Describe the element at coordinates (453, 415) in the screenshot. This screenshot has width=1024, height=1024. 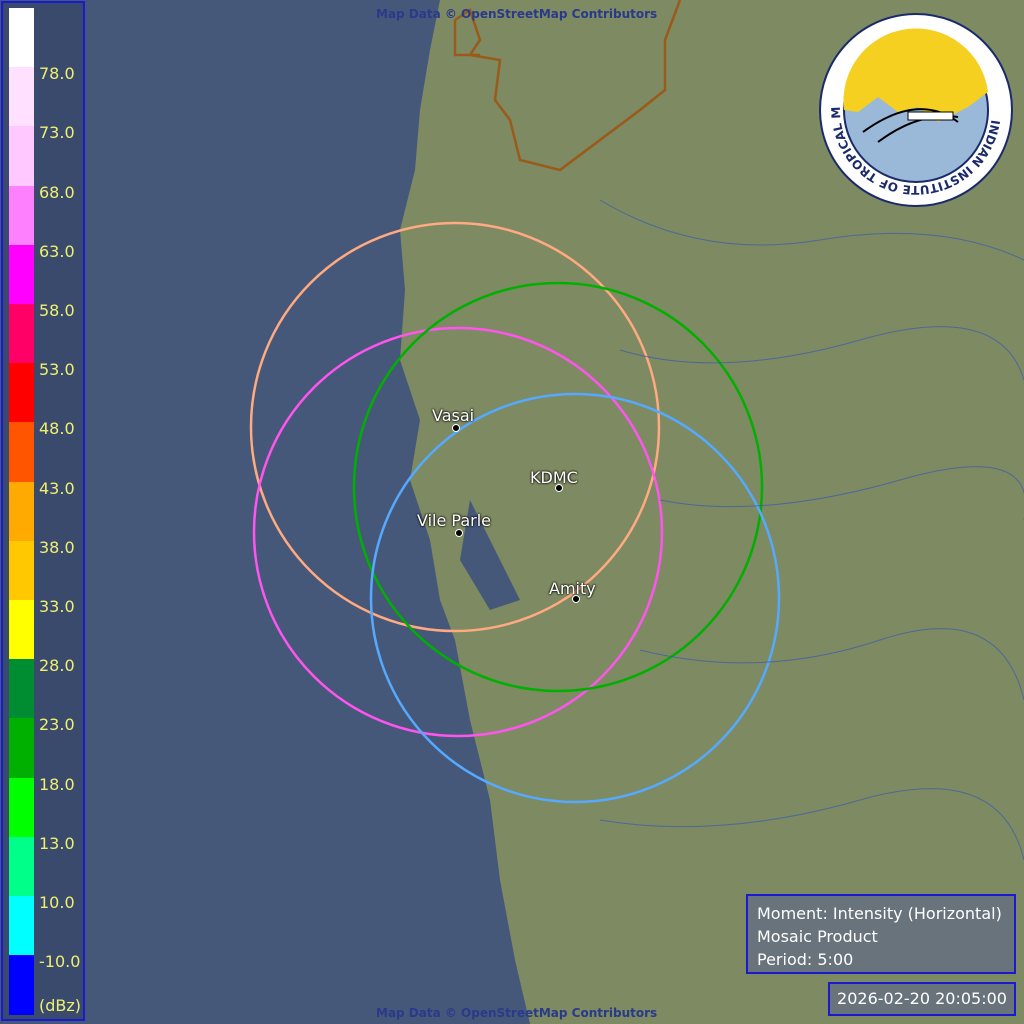
I see `site-label: Vasai` at that location.